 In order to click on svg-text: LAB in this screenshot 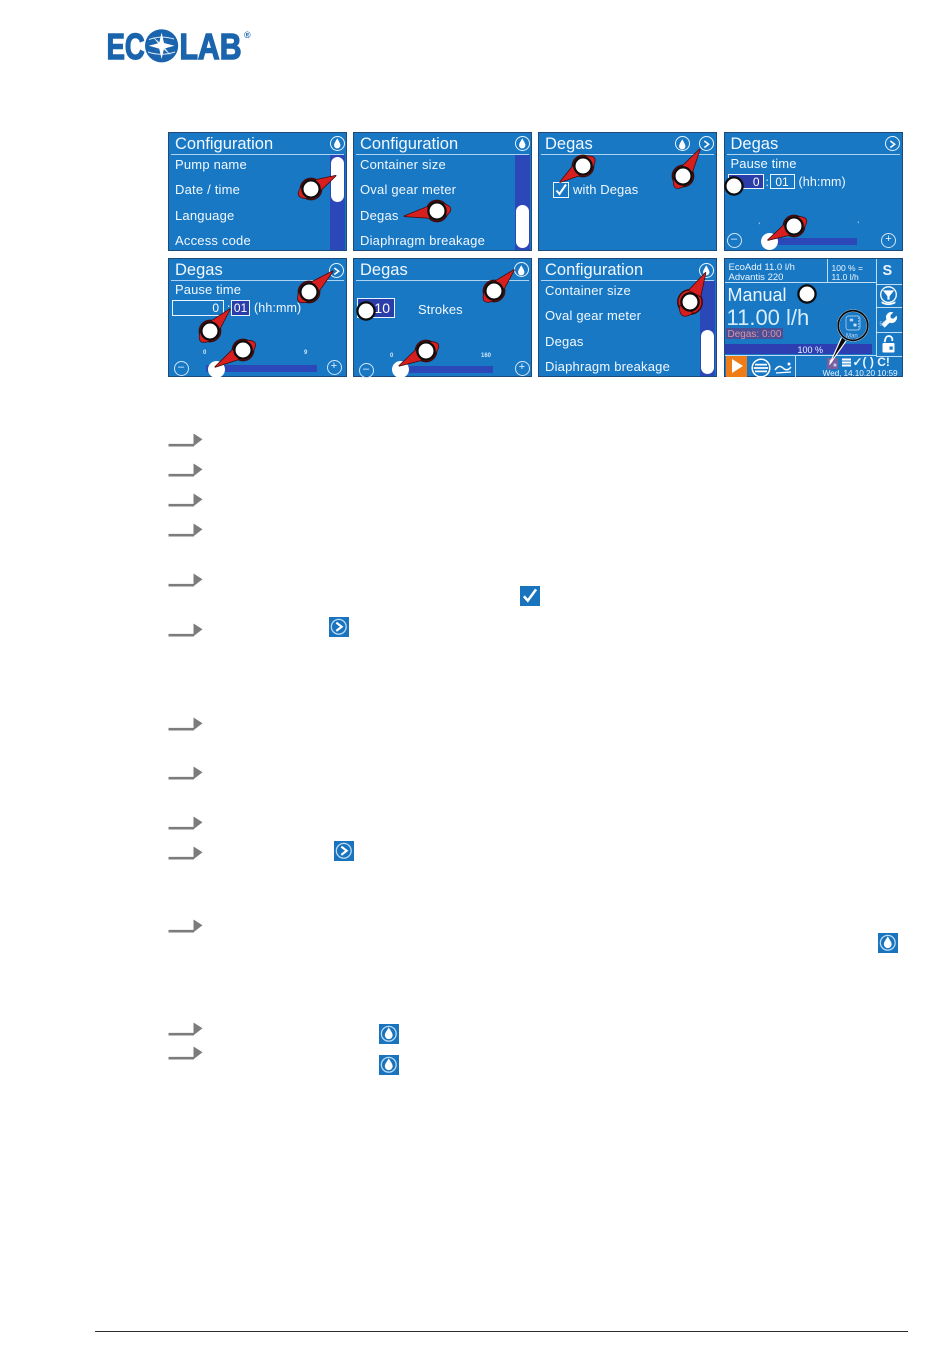, I will do `click(211, 46)`.